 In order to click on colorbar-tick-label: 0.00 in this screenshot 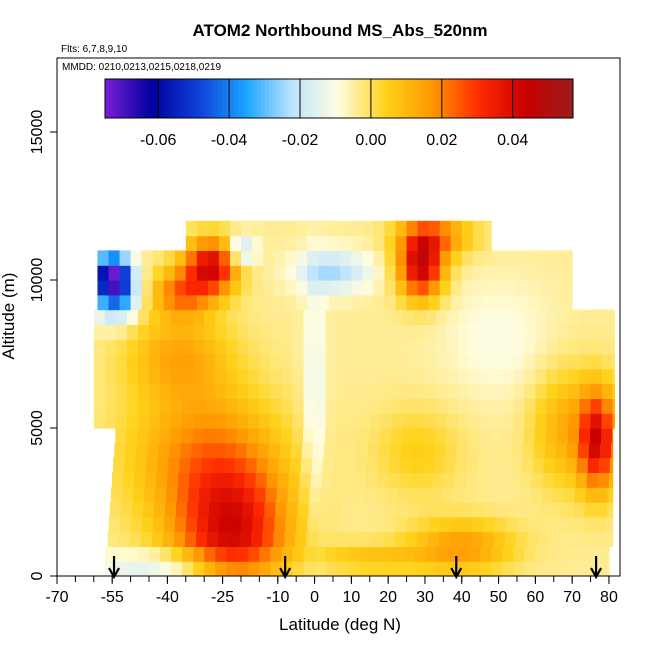, I will do `click(370, 140)`.